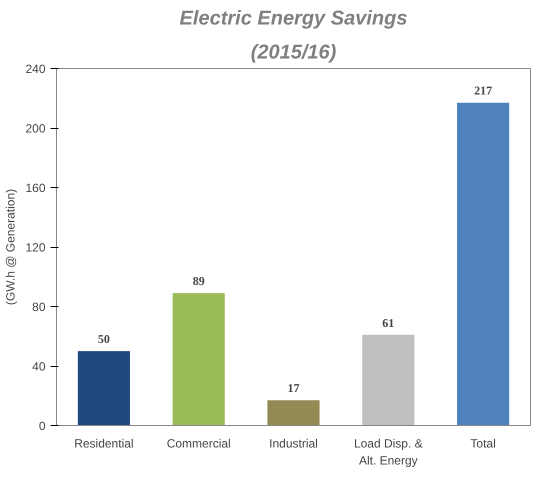 The image size is (548, 480). Describe the element at coordinates (10, 247) in the screenshot. I see `y-axis-title: (GW.h @ Generation)` at that location.